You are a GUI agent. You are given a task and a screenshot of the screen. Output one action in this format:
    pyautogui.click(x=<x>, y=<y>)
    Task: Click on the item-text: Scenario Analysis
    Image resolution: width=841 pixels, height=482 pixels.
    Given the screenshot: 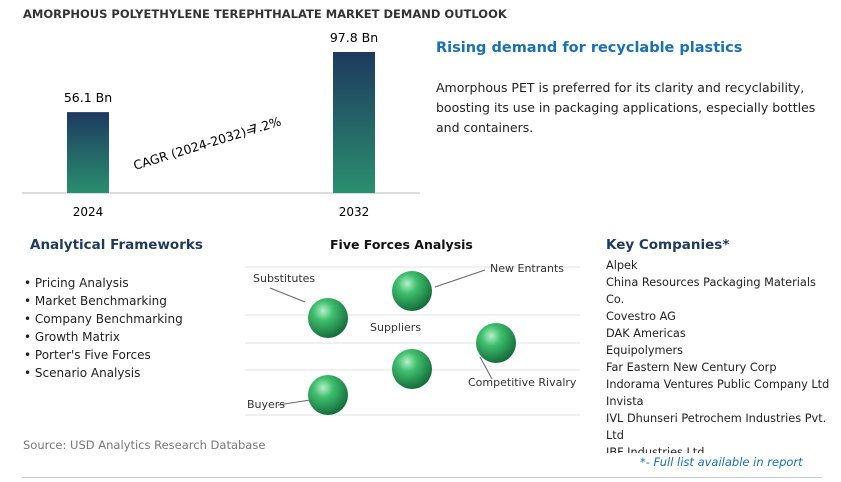 What is the action you would take?
    pyautogui.click(x=87, y=373)
    